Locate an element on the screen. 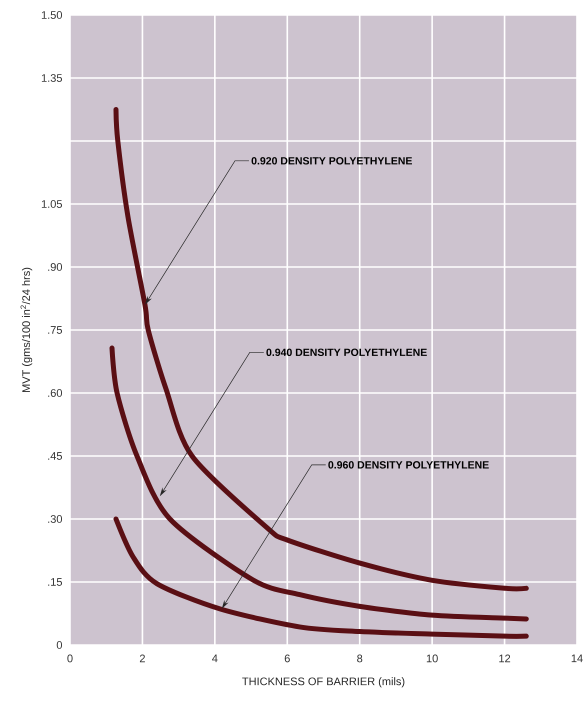 The width and height of the screenshot is (586, 704). x-axis-title: THICKNESS OF BARRIER (mils) is located at coordinates (323, 682).